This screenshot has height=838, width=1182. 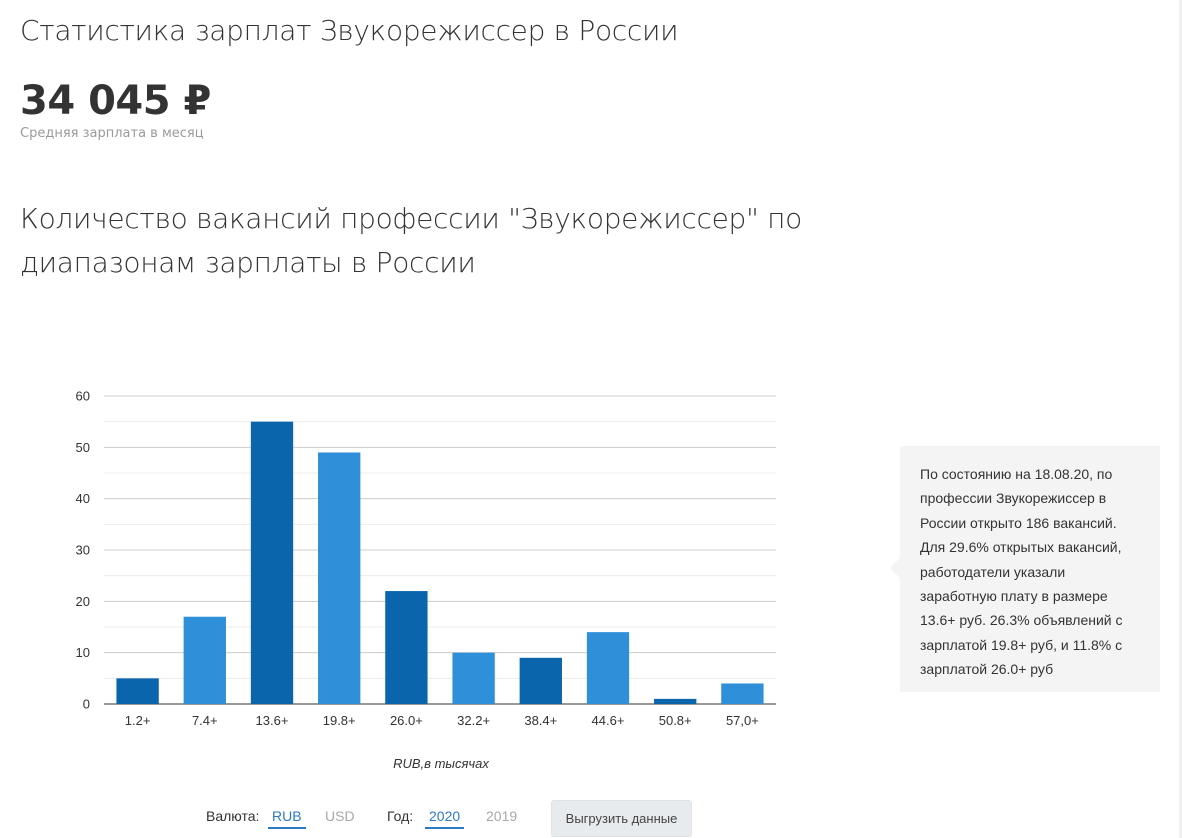 I want to click on year-2020-tab: 2020, so click(x=445, y=818).